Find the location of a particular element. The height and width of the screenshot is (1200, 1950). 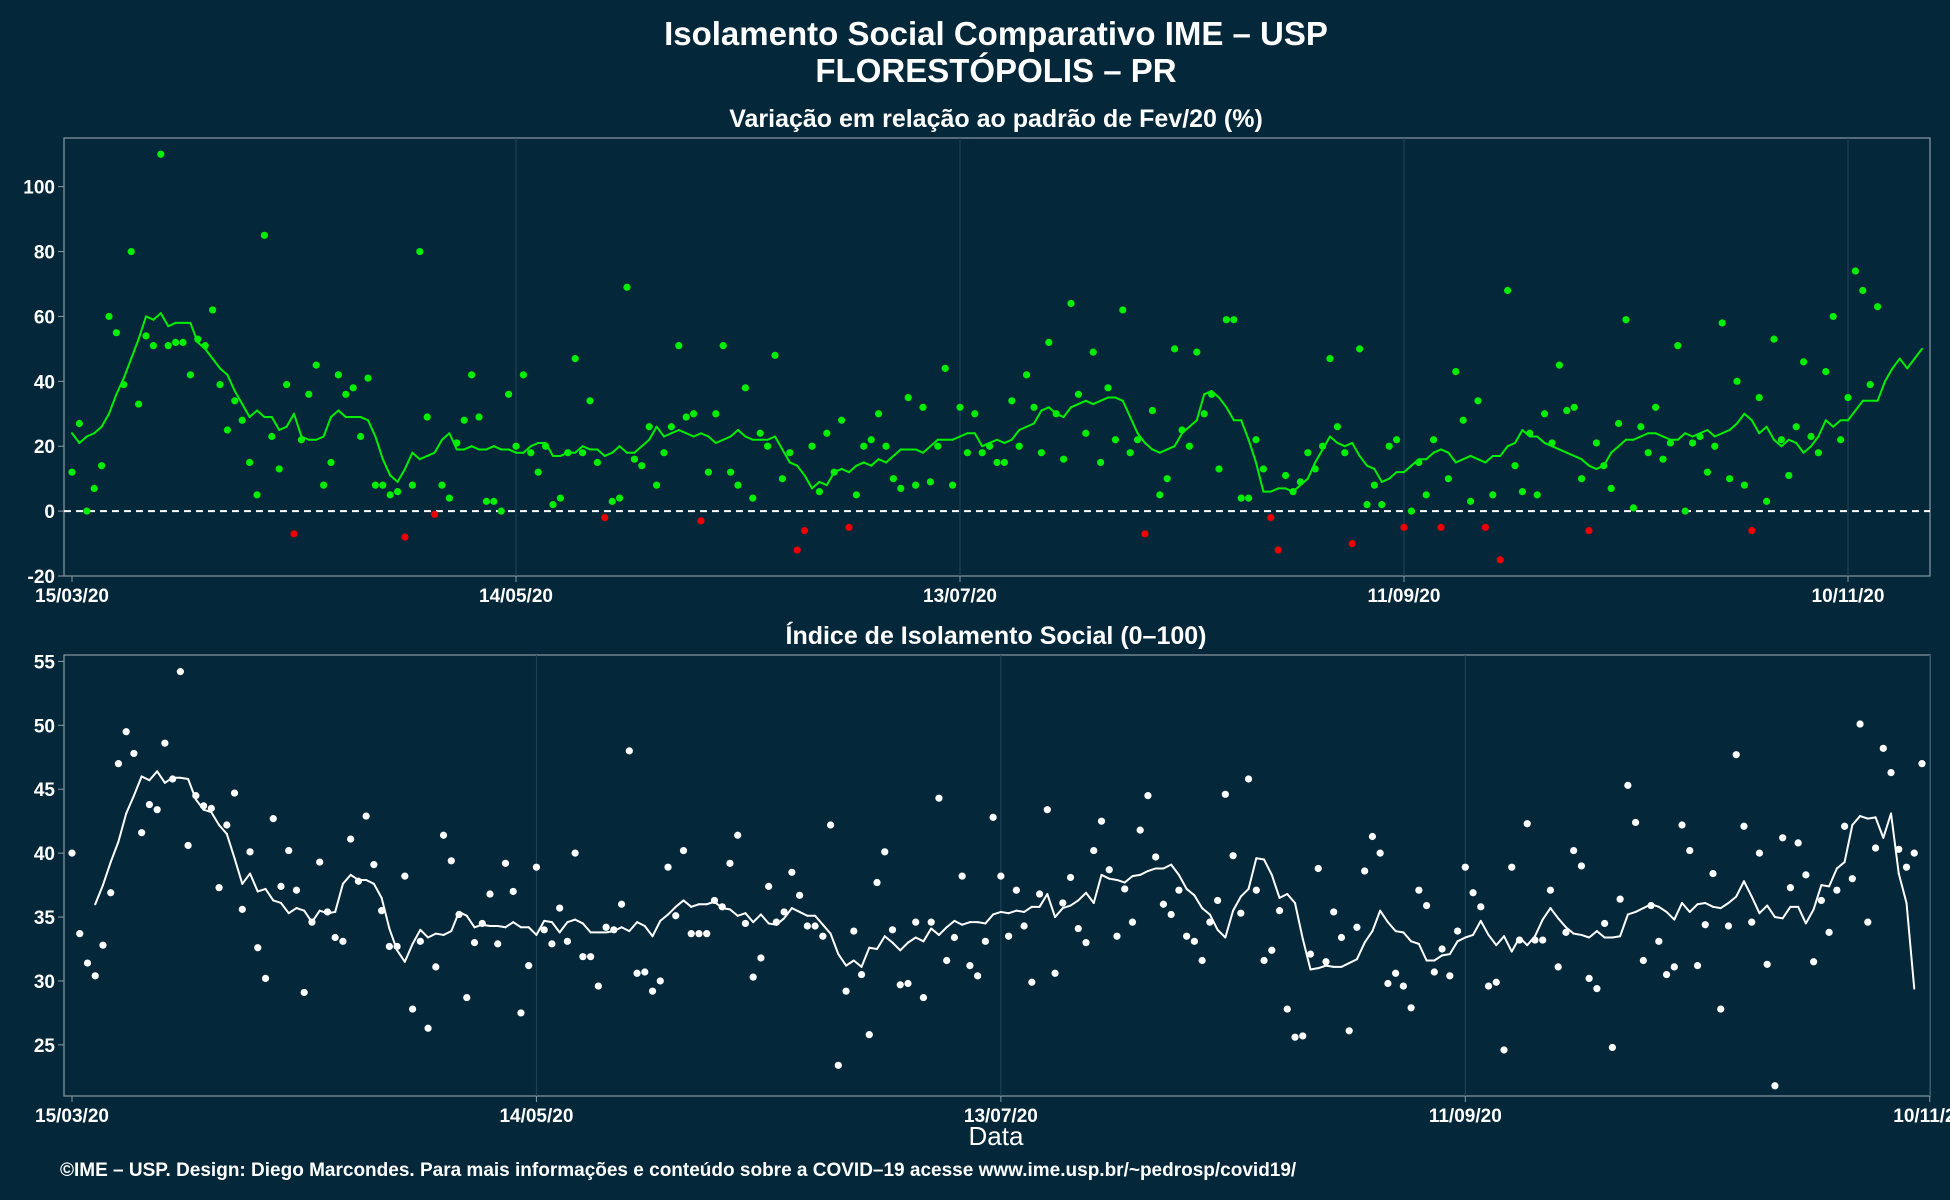

x-axis-label: Data is located at coordinates (996, 1136).